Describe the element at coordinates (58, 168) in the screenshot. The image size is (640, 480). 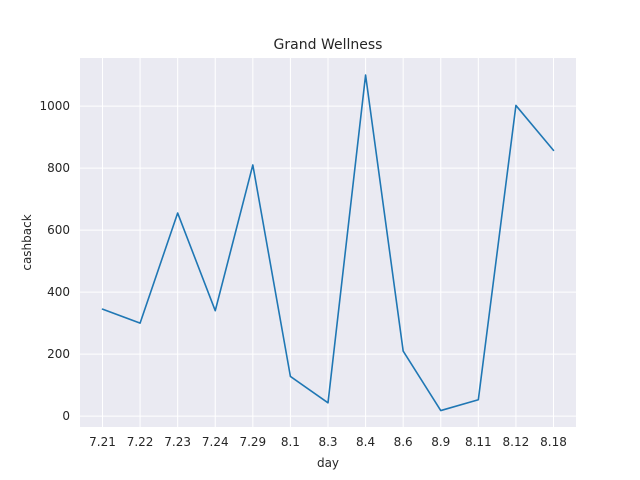
I see `y-tick-label: 800` at that location.